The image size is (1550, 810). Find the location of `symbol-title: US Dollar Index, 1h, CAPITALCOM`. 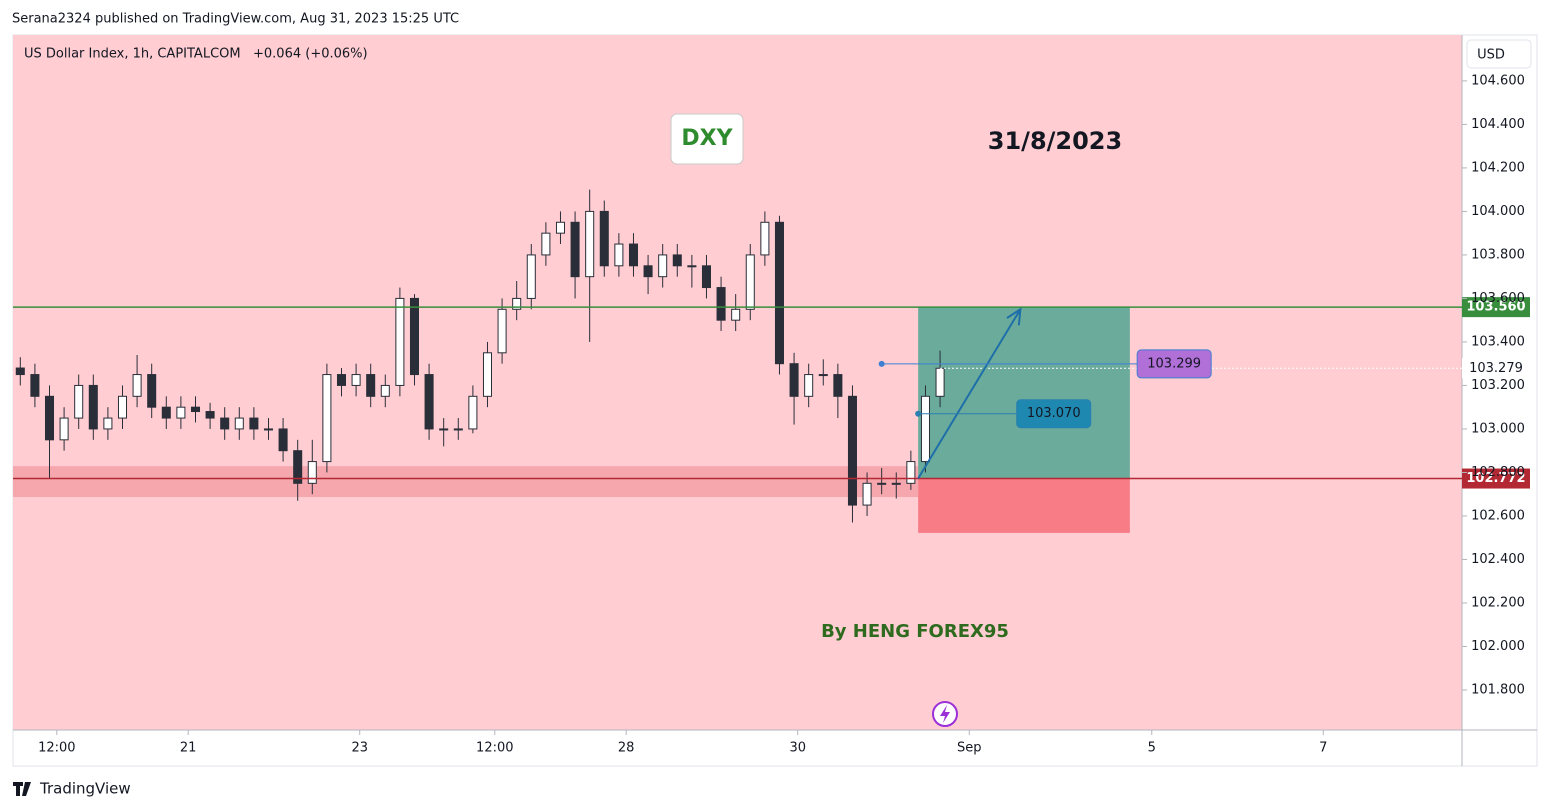

symbol-title: US Dollar Index, 1h, CAPITALCOM is located at coordinates (132, 54).